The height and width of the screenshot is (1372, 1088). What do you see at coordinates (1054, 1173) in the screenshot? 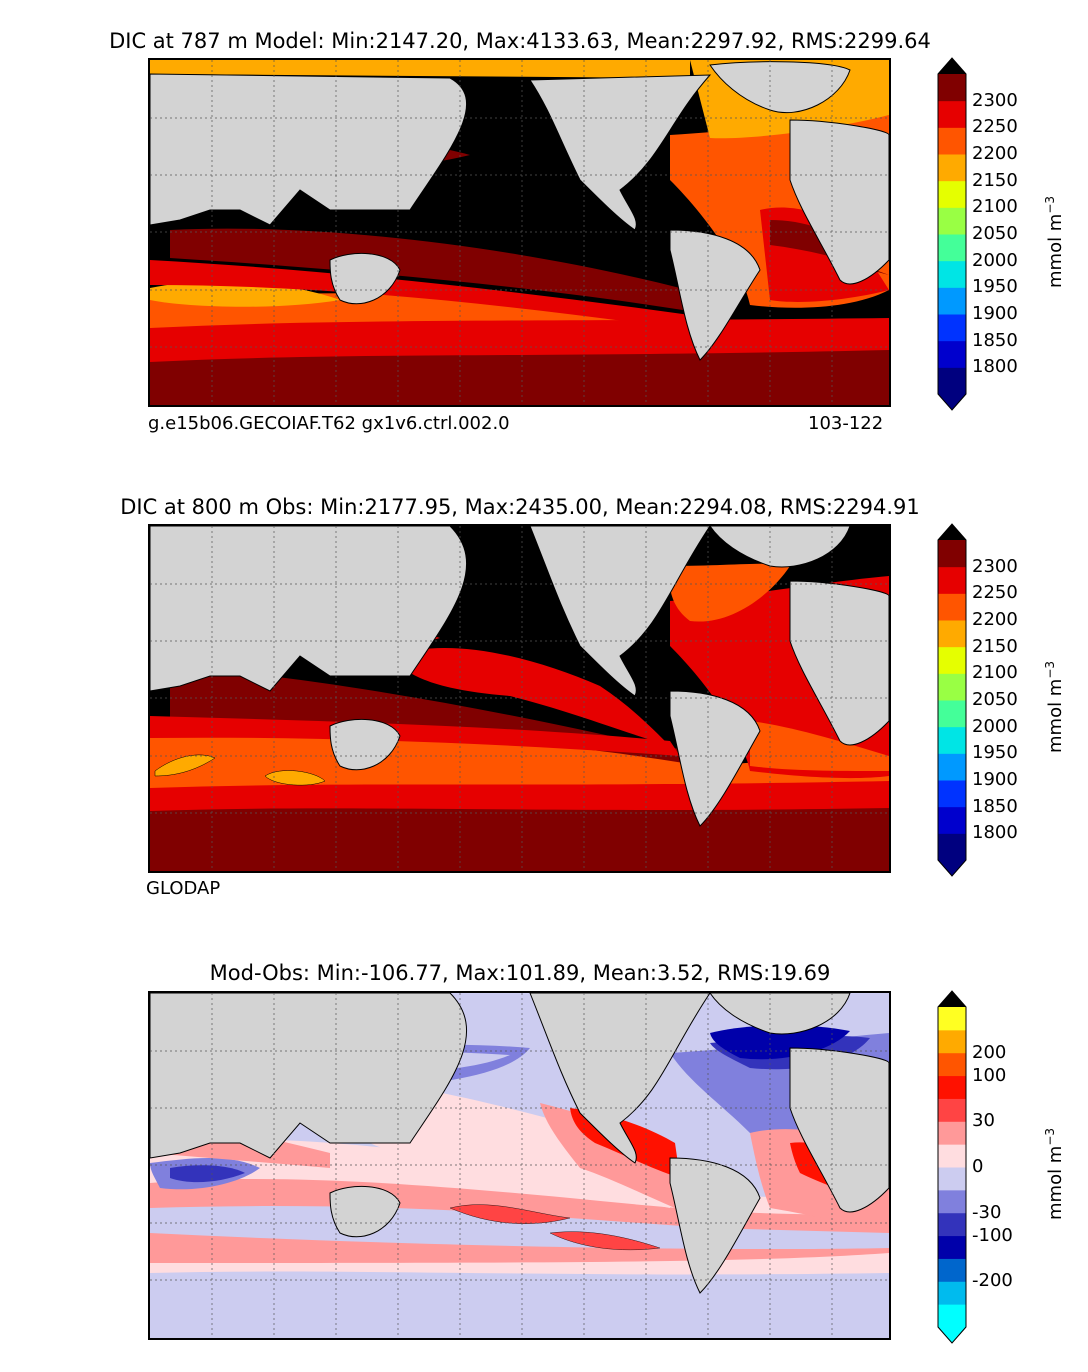
I see `colorbar-unit: mmol m−3` at bounding box center [1054, 1173].